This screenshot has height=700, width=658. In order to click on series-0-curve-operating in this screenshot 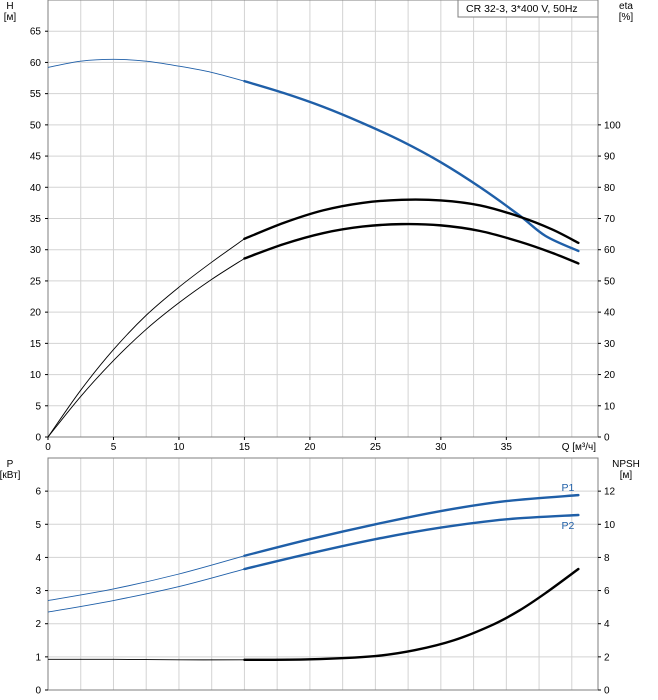, I will do `click(411, 166)`.